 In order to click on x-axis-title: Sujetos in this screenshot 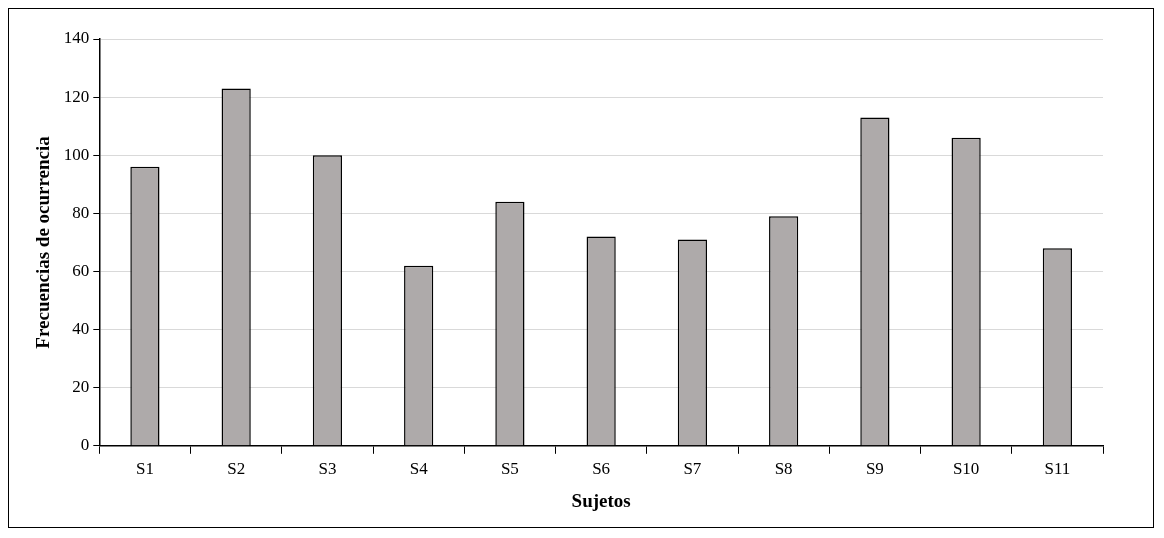, I will do `click(601, 500)`.